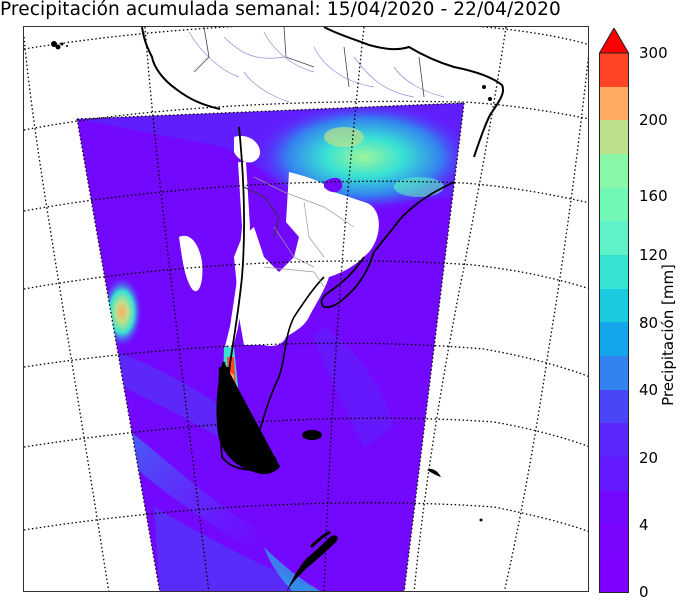 This screenshot has width=696, height=601. Describe the element at coordinates (653, 196) in the screenshot. I see `colorbar-tick-160: 160` at that location.